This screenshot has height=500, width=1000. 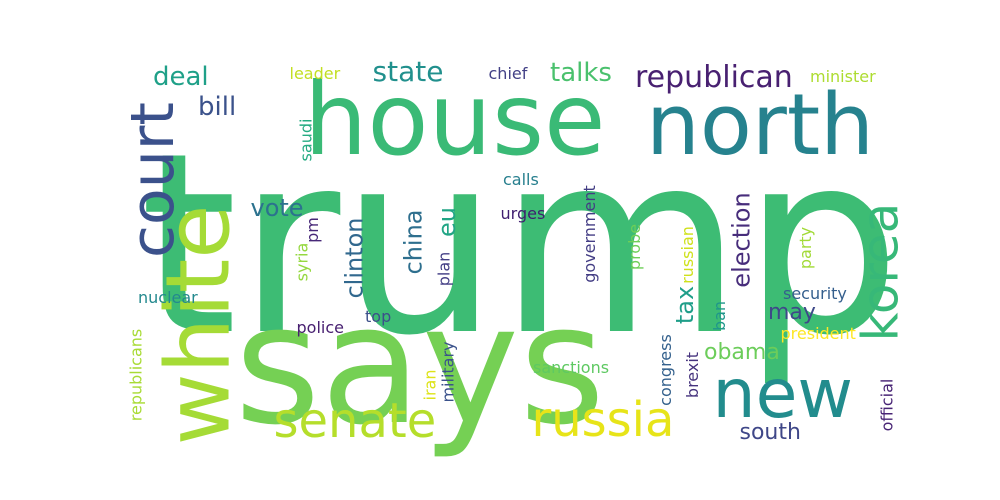 I want to click on word-calls: calls, so click(x=521, y=179).